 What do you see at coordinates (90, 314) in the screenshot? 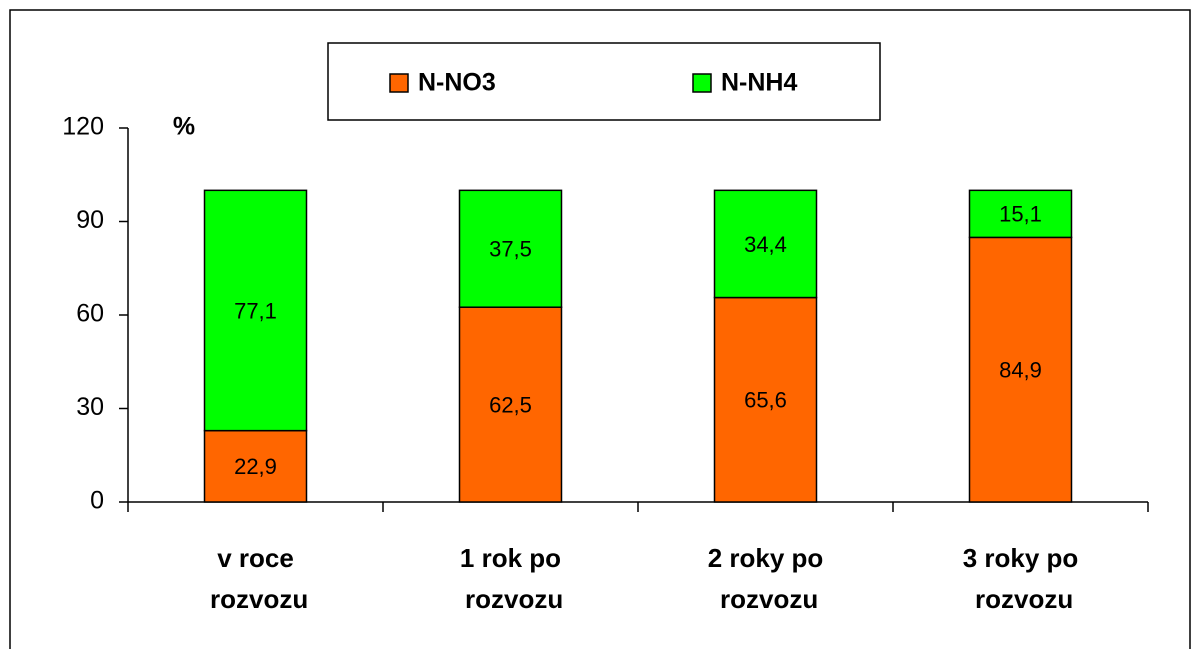
I see `y-tick-label: 60` at bounding box center [90, 314].